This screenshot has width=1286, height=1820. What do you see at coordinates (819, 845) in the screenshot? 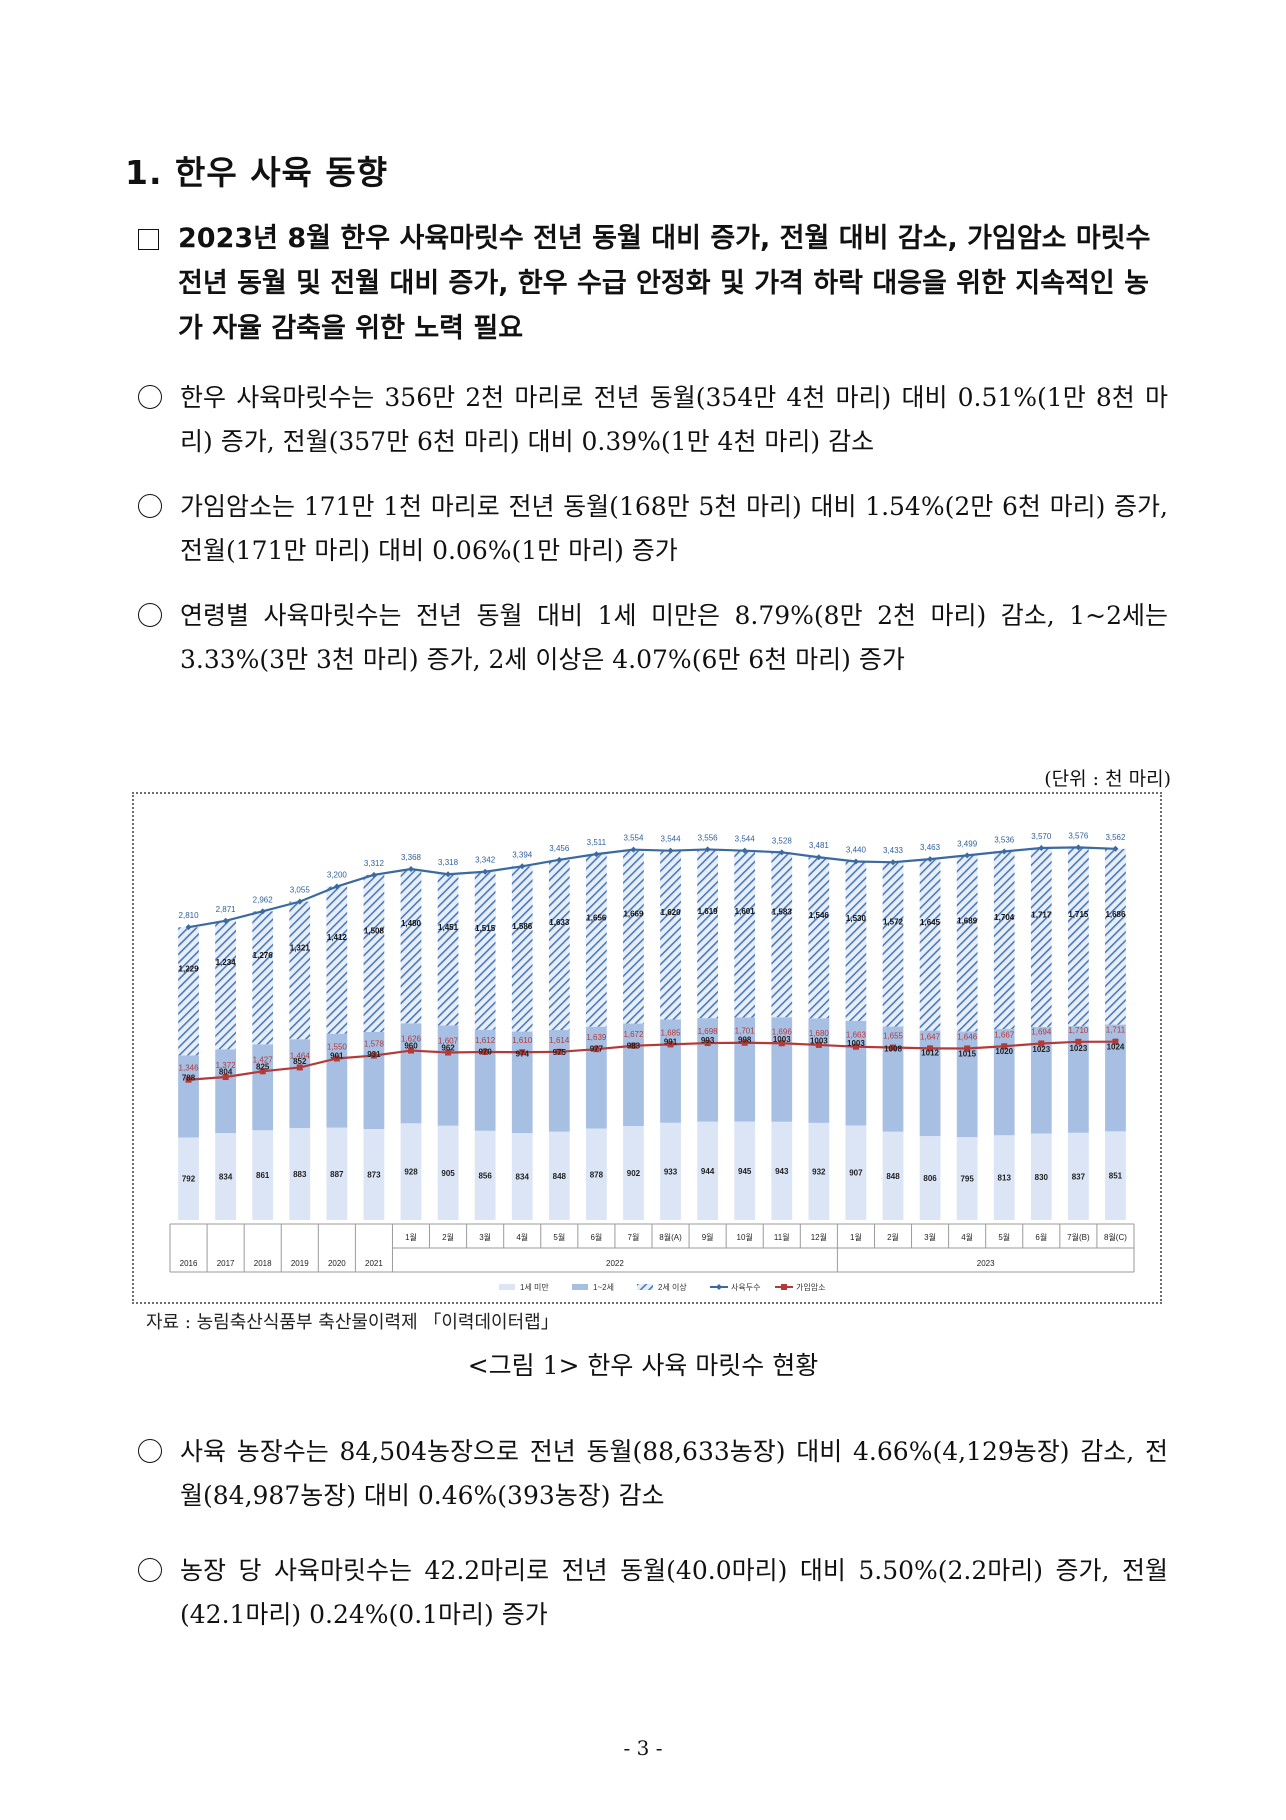
I see `data-label-total: 3,481` at bounding box center [819, 845].